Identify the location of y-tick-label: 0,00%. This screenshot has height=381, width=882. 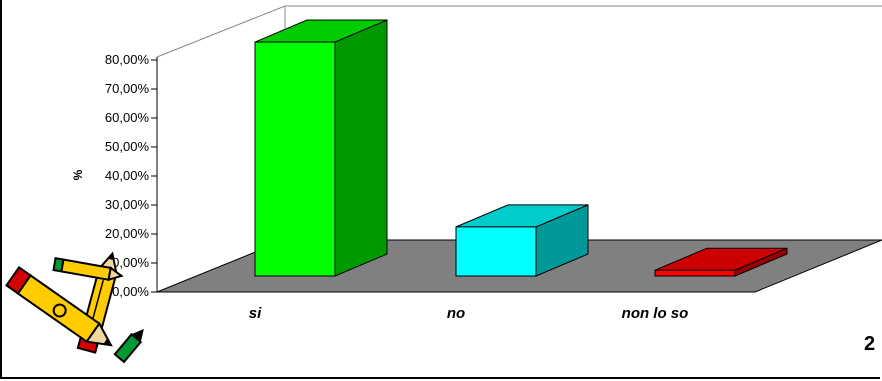
(130, 291).